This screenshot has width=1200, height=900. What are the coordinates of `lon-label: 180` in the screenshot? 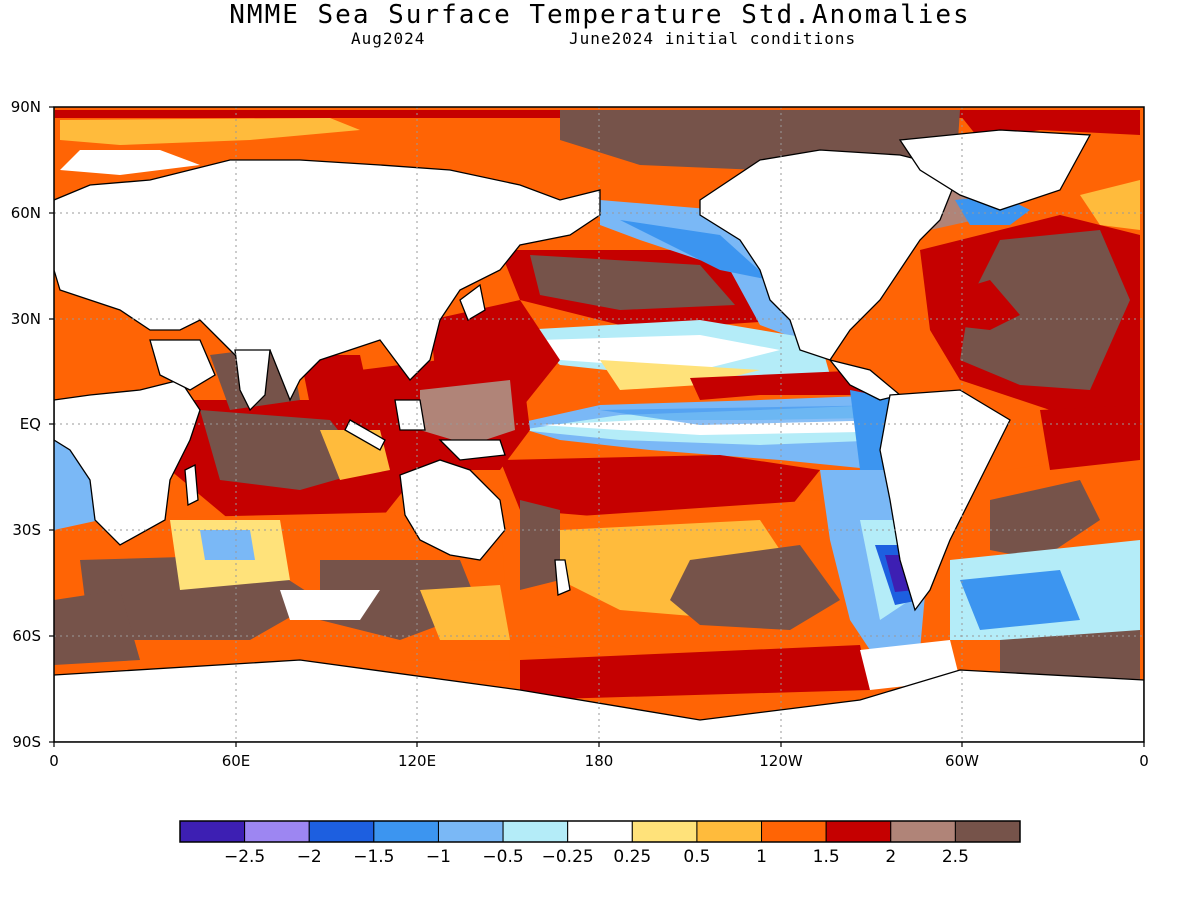 It's located at (599, 761).